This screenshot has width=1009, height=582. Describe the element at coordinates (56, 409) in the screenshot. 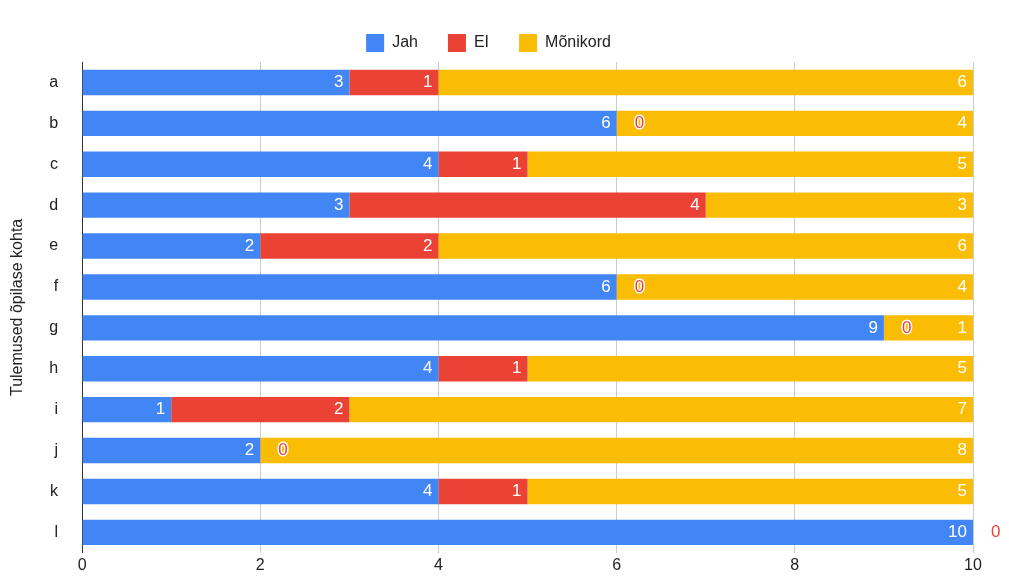

I see `y-tick-label: i` at that location.